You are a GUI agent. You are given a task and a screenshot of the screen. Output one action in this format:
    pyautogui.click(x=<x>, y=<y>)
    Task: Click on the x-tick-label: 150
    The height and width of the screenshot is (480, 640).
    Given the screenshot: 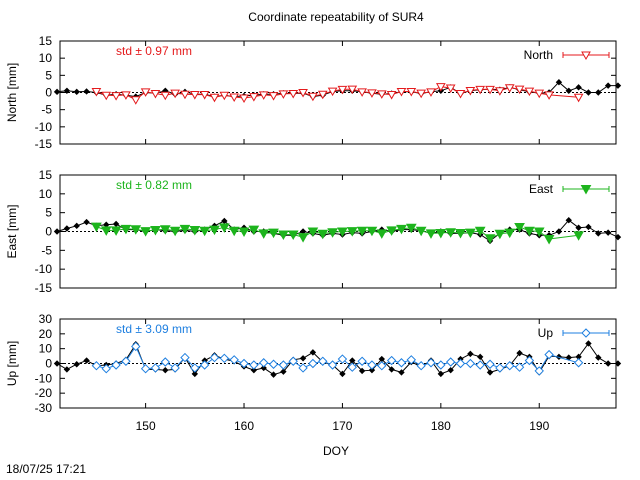 What is the action you would take?
    pyautogui.click(x=146, y=426)
    